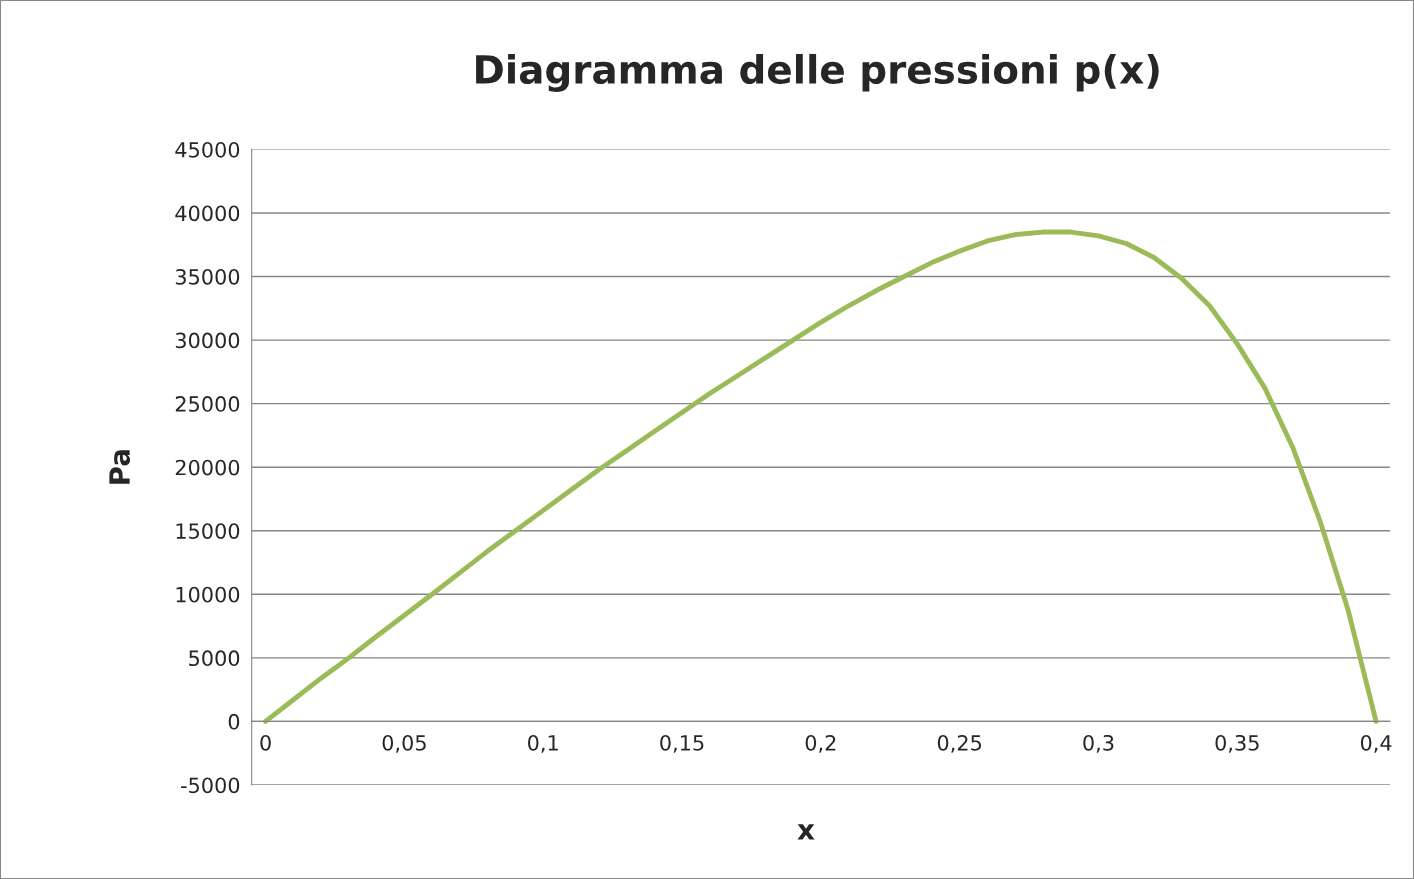  What do you see at coordinates (959, 743) in the screenshot?
I see `x-tick-label: 0,25` at bounding box center [959, 743].